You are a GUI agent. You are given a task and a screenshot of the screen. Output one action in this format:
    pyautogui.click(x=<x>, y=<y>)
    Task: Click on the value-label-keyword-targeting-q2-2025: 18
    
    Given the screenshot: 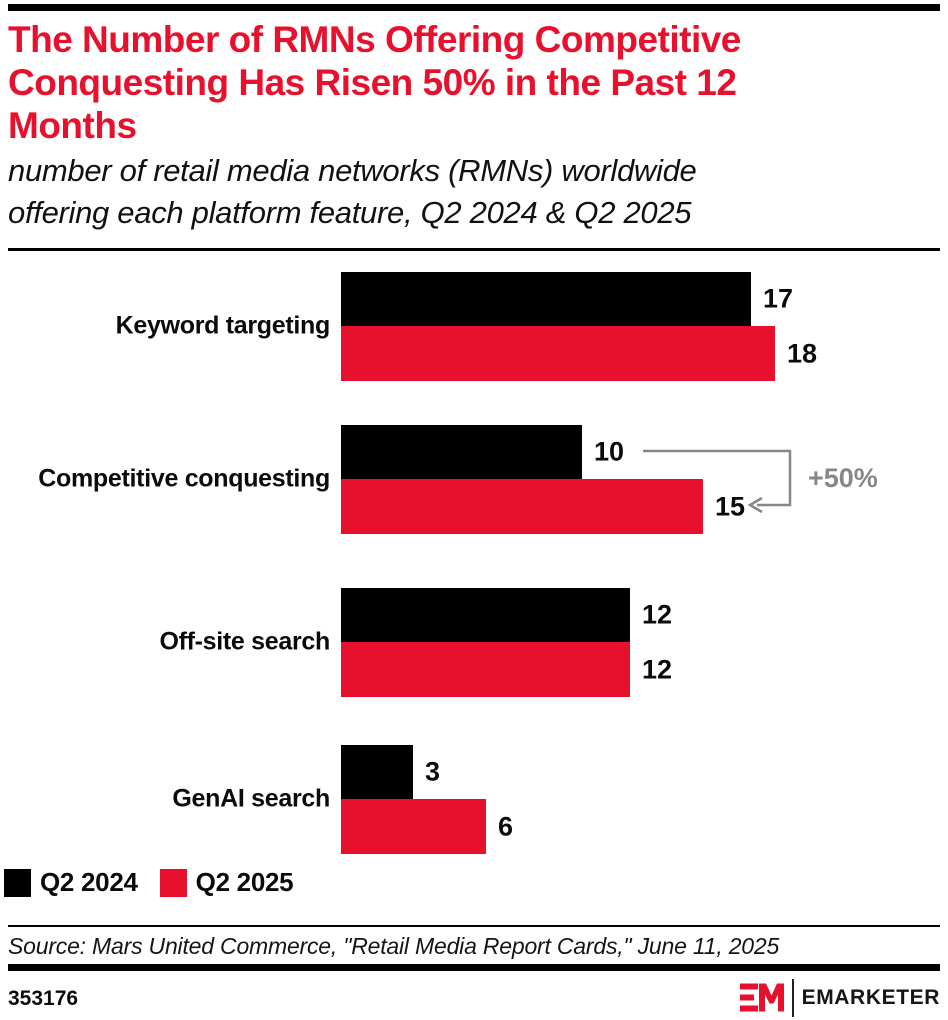 What is the action you would take?
    pyautogui.click(x=802, y=353)
    